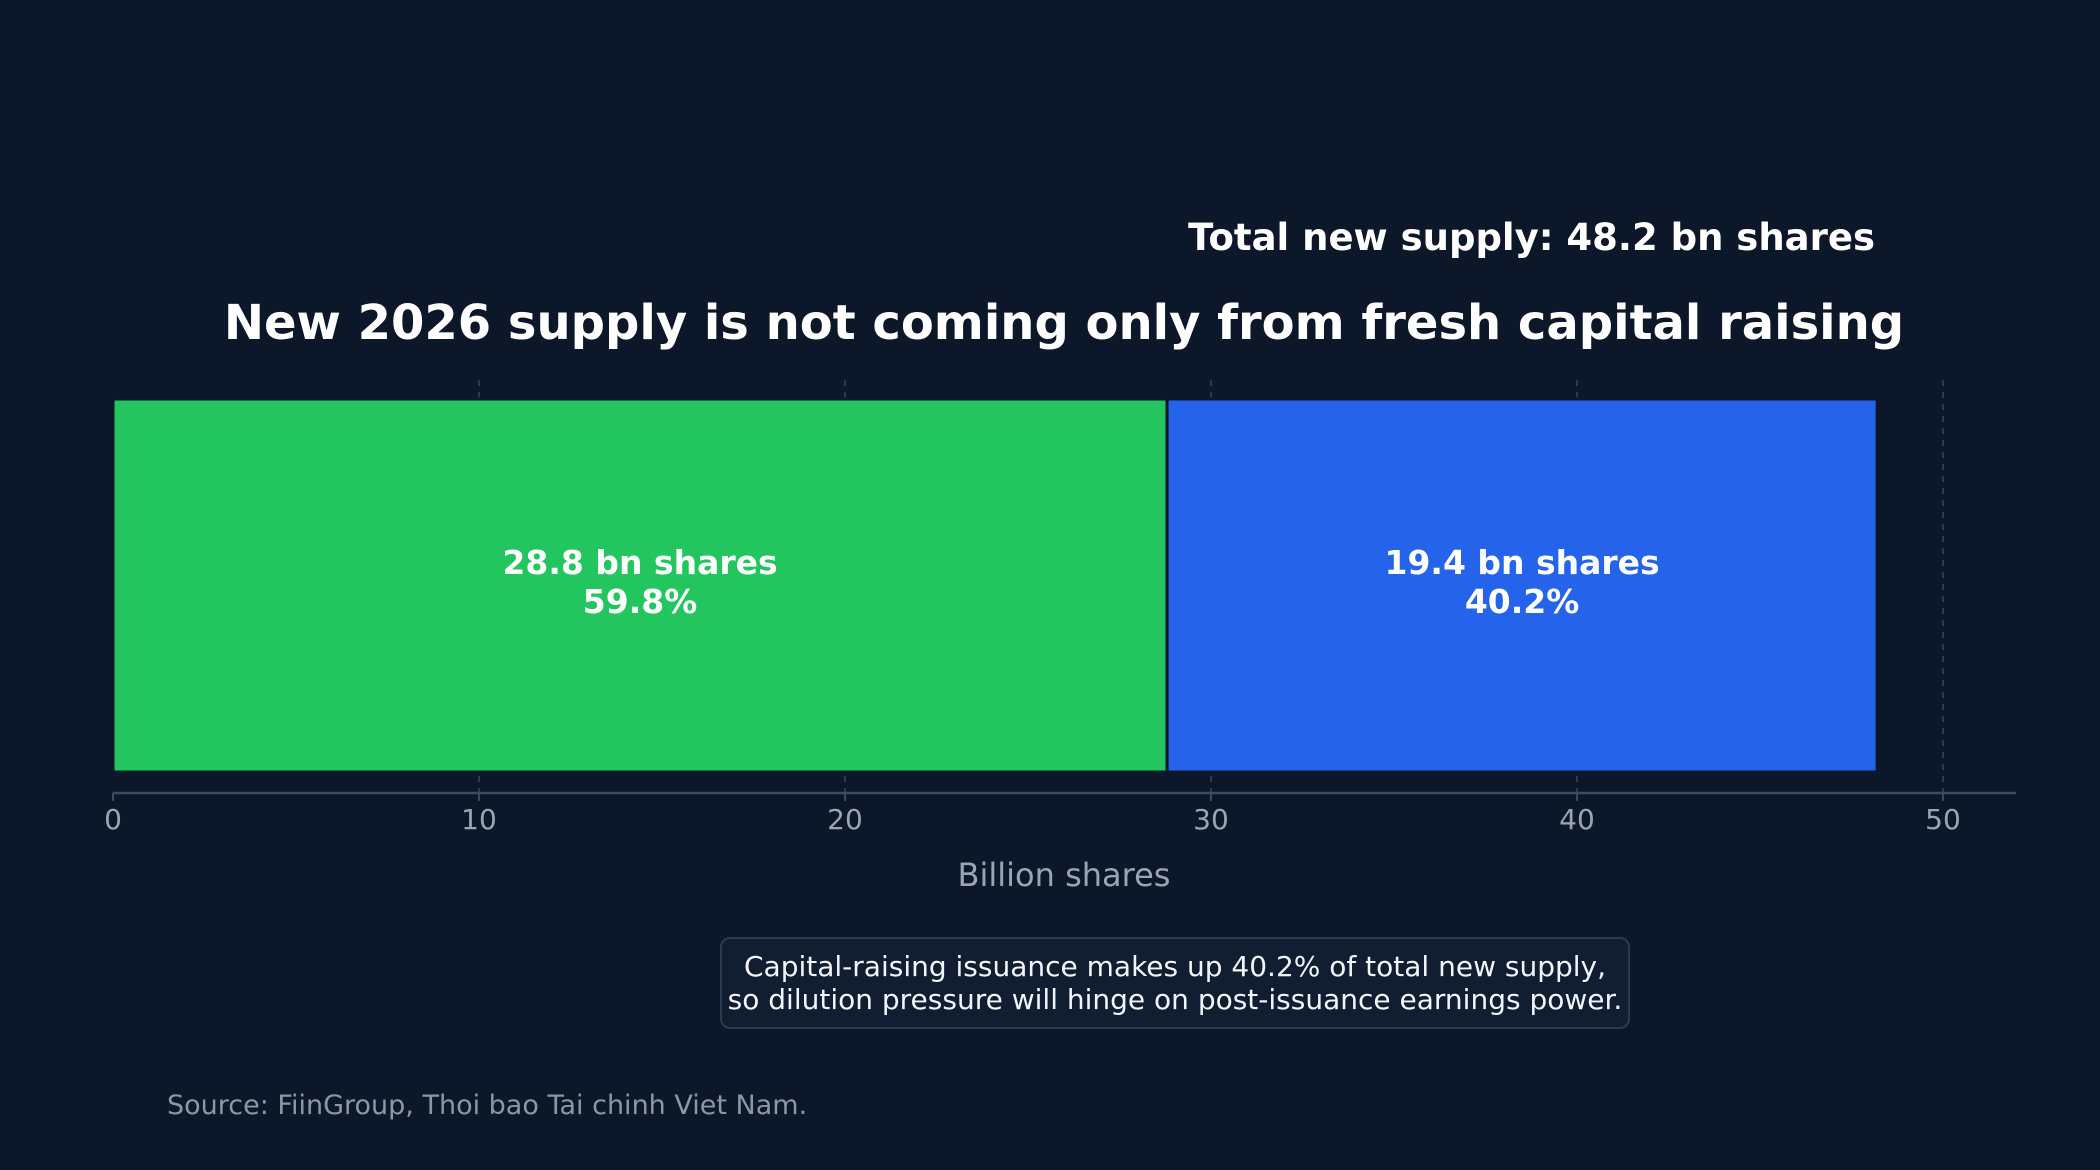 This screenshot has width=2100, height=1170. What do you see at coordinates (1522, 601) in the screenshot?
I see `bar-percent-label: 40.2%` at bounding box center [1522, 601].